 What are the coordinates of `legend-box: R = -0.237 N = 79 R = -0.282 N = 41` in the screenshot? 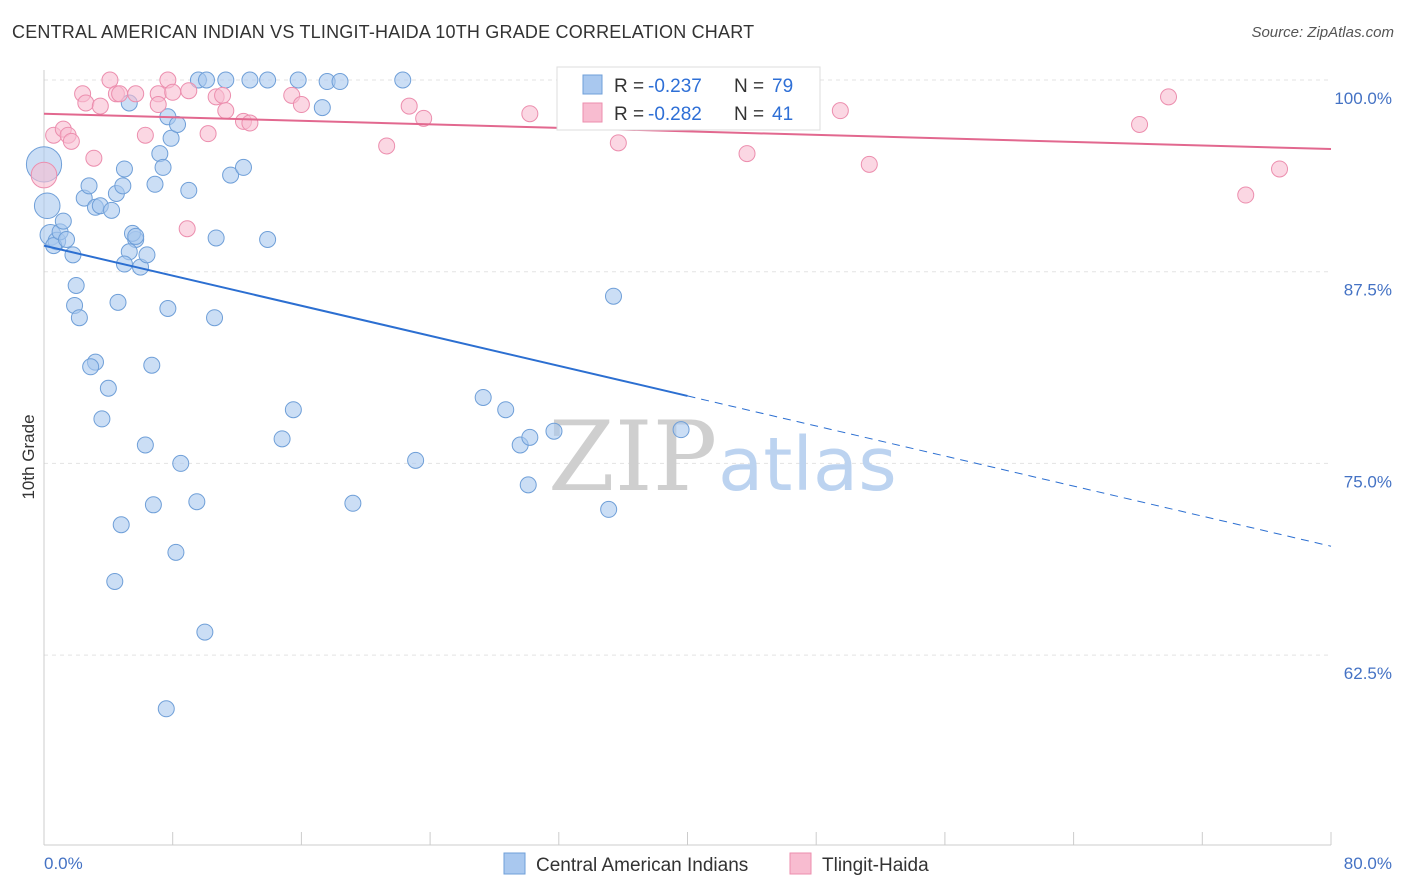 It's located at (688, 98).